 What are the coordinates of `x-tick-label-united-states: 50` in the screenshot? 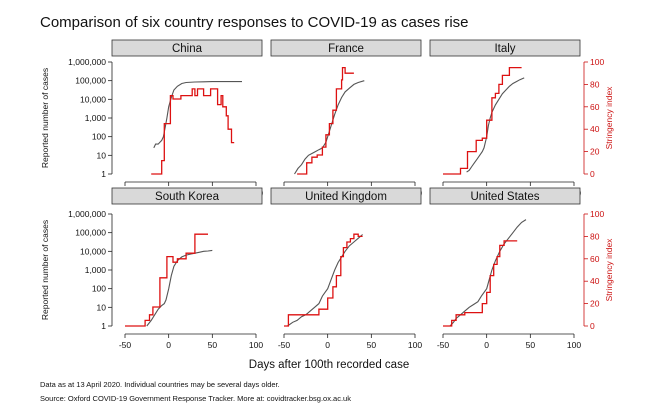 It's located at (531, 345).